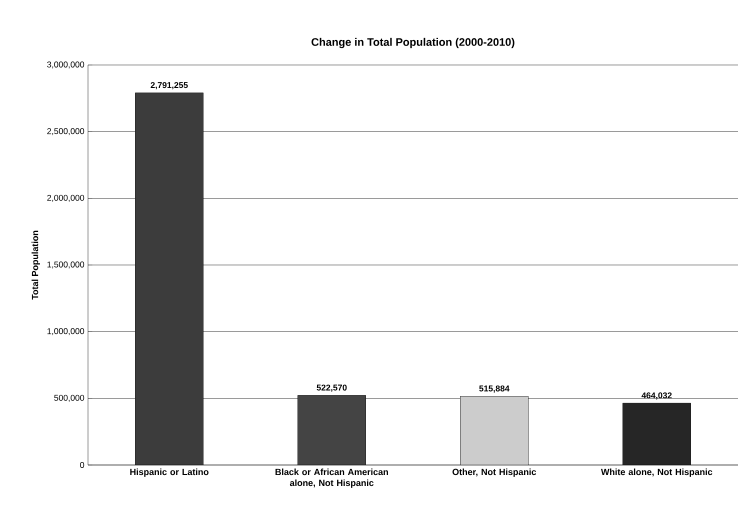  Describe the element at coordinates (494, 472) in the screenshot. I see `x-tick-label: Other, Not Hispanic` at that location.